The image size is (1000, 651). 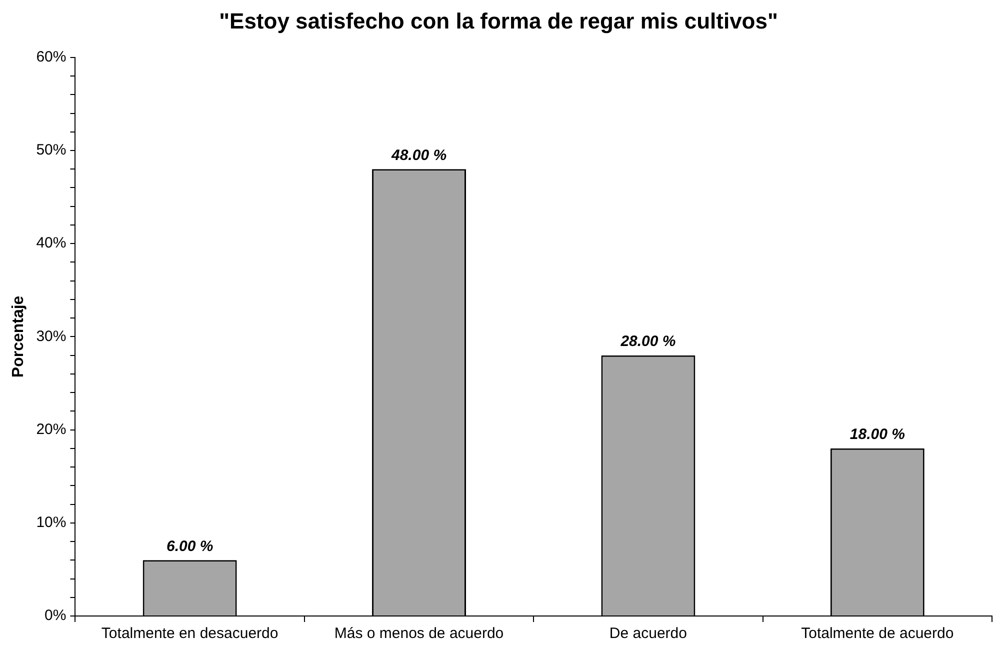 I want to click on y-tick-label: 60%, so click(x=51, y=57).